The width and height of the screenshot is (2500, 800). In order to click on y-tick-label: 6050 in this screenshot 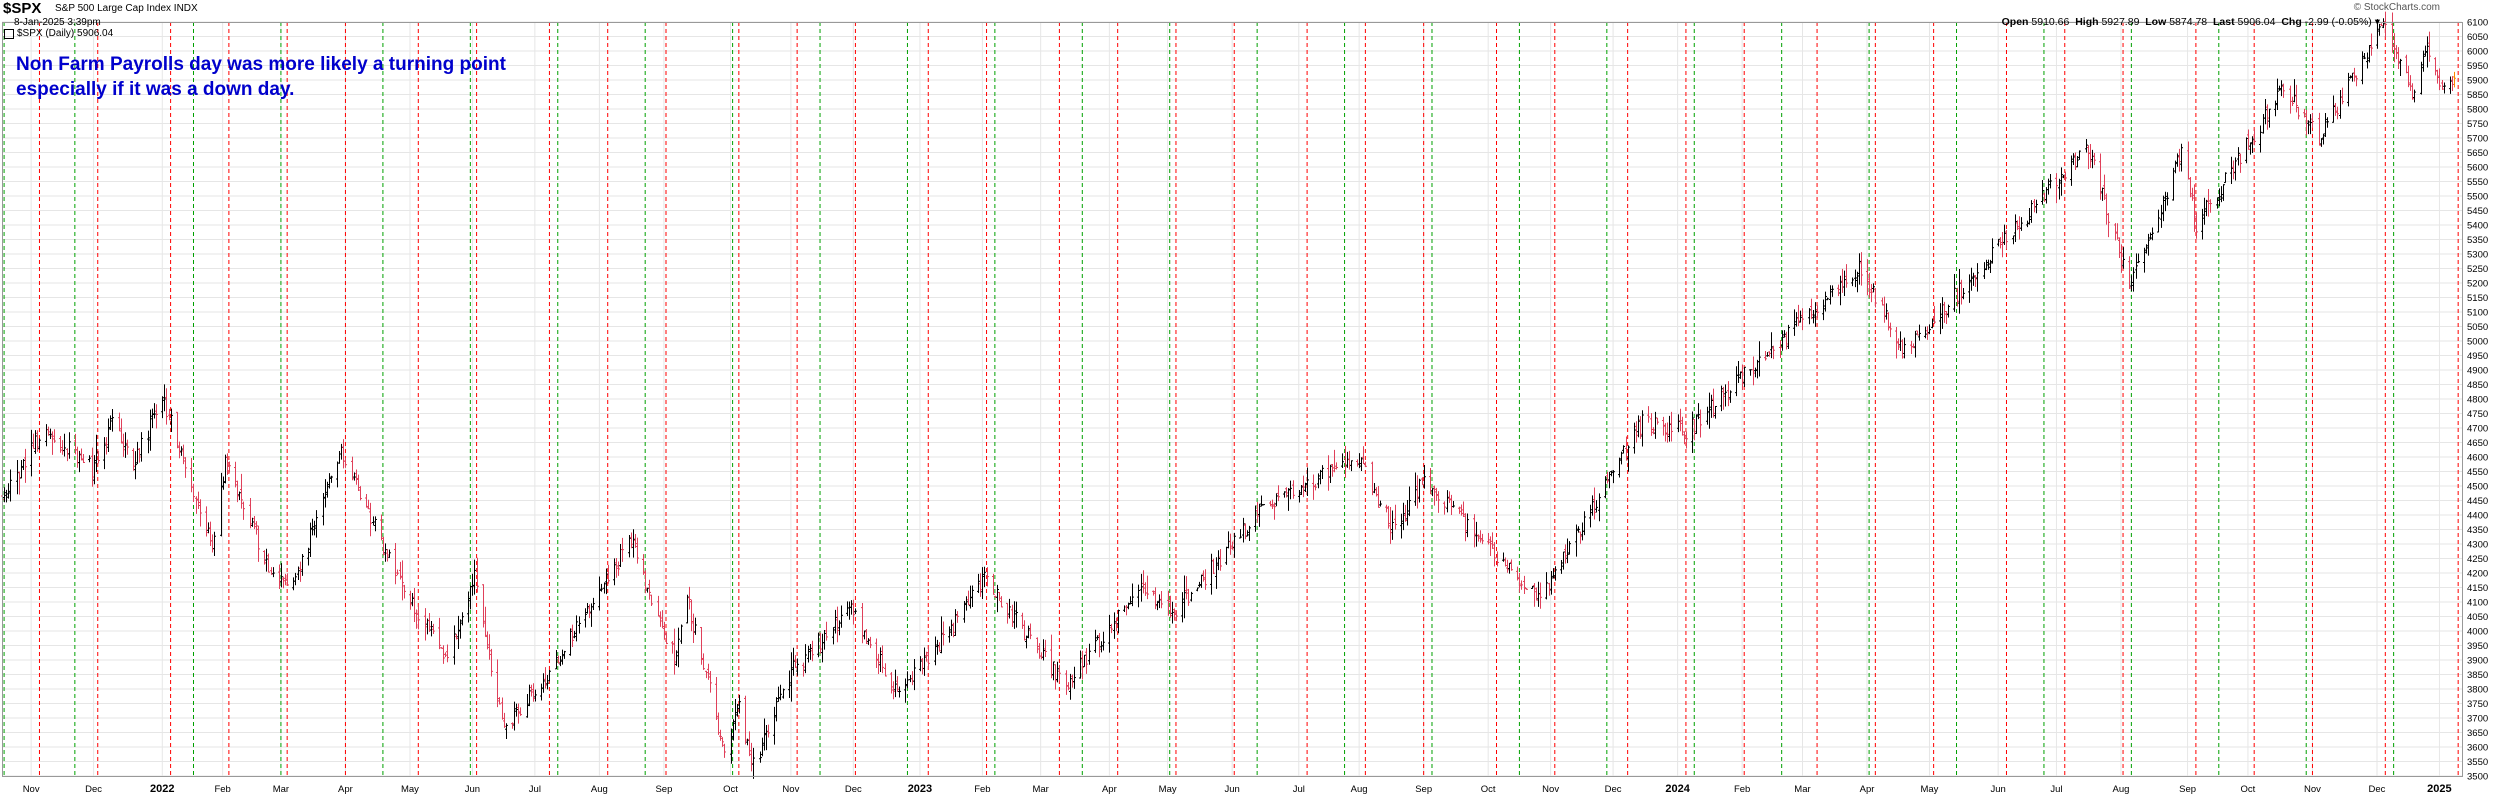, I will do `click(2477, 37)`.